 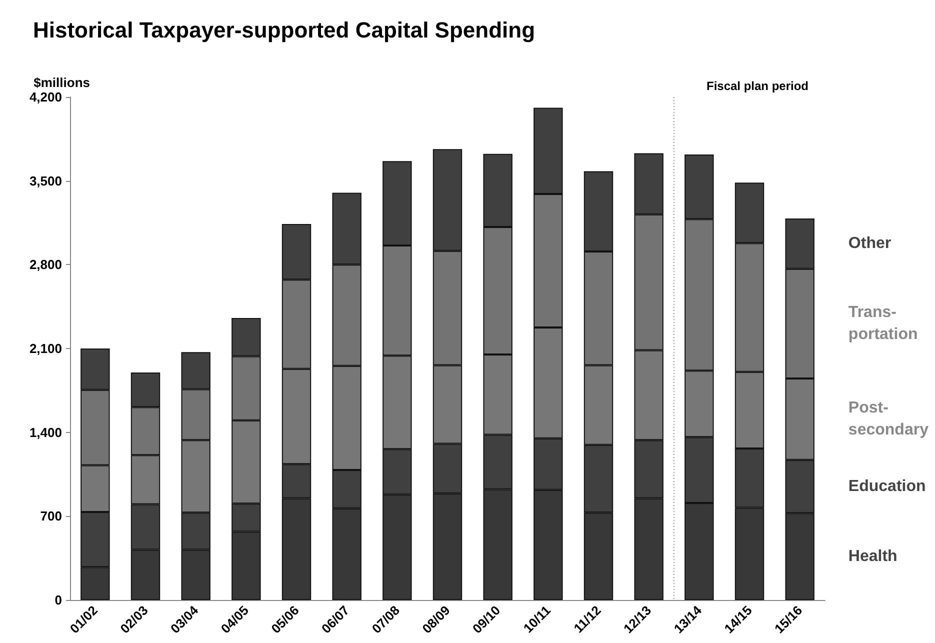 I want to click on y-tick-label: 0, so click(x=58, y=600).